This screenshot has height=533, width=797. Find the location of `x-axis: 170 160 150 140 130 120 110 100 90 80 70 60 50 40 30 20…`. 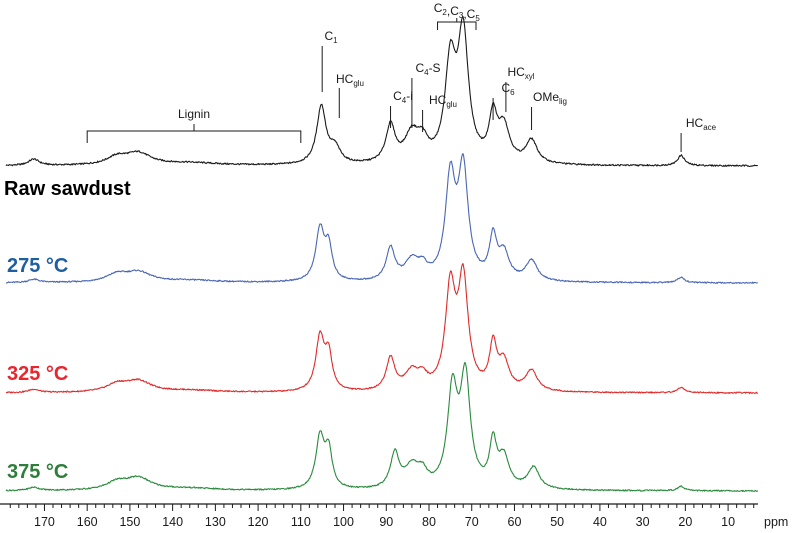

x-axis: 170 160 150 140 130 120 110 100 90 80 70 60 50 40 30 20… is located at coordinates (394, 516).